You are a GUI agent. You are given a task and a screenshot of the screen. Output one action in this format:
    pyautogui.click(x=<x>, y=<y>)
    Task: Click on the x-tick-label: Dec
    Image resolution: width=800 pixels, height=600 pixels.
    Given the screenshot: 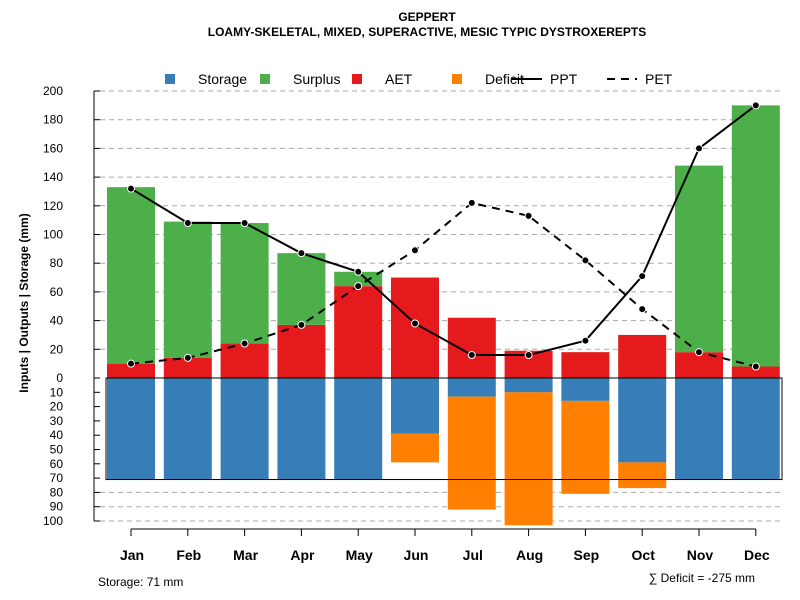 What is the action you would take?
    pyautogui.click(x=757, y=555)
    